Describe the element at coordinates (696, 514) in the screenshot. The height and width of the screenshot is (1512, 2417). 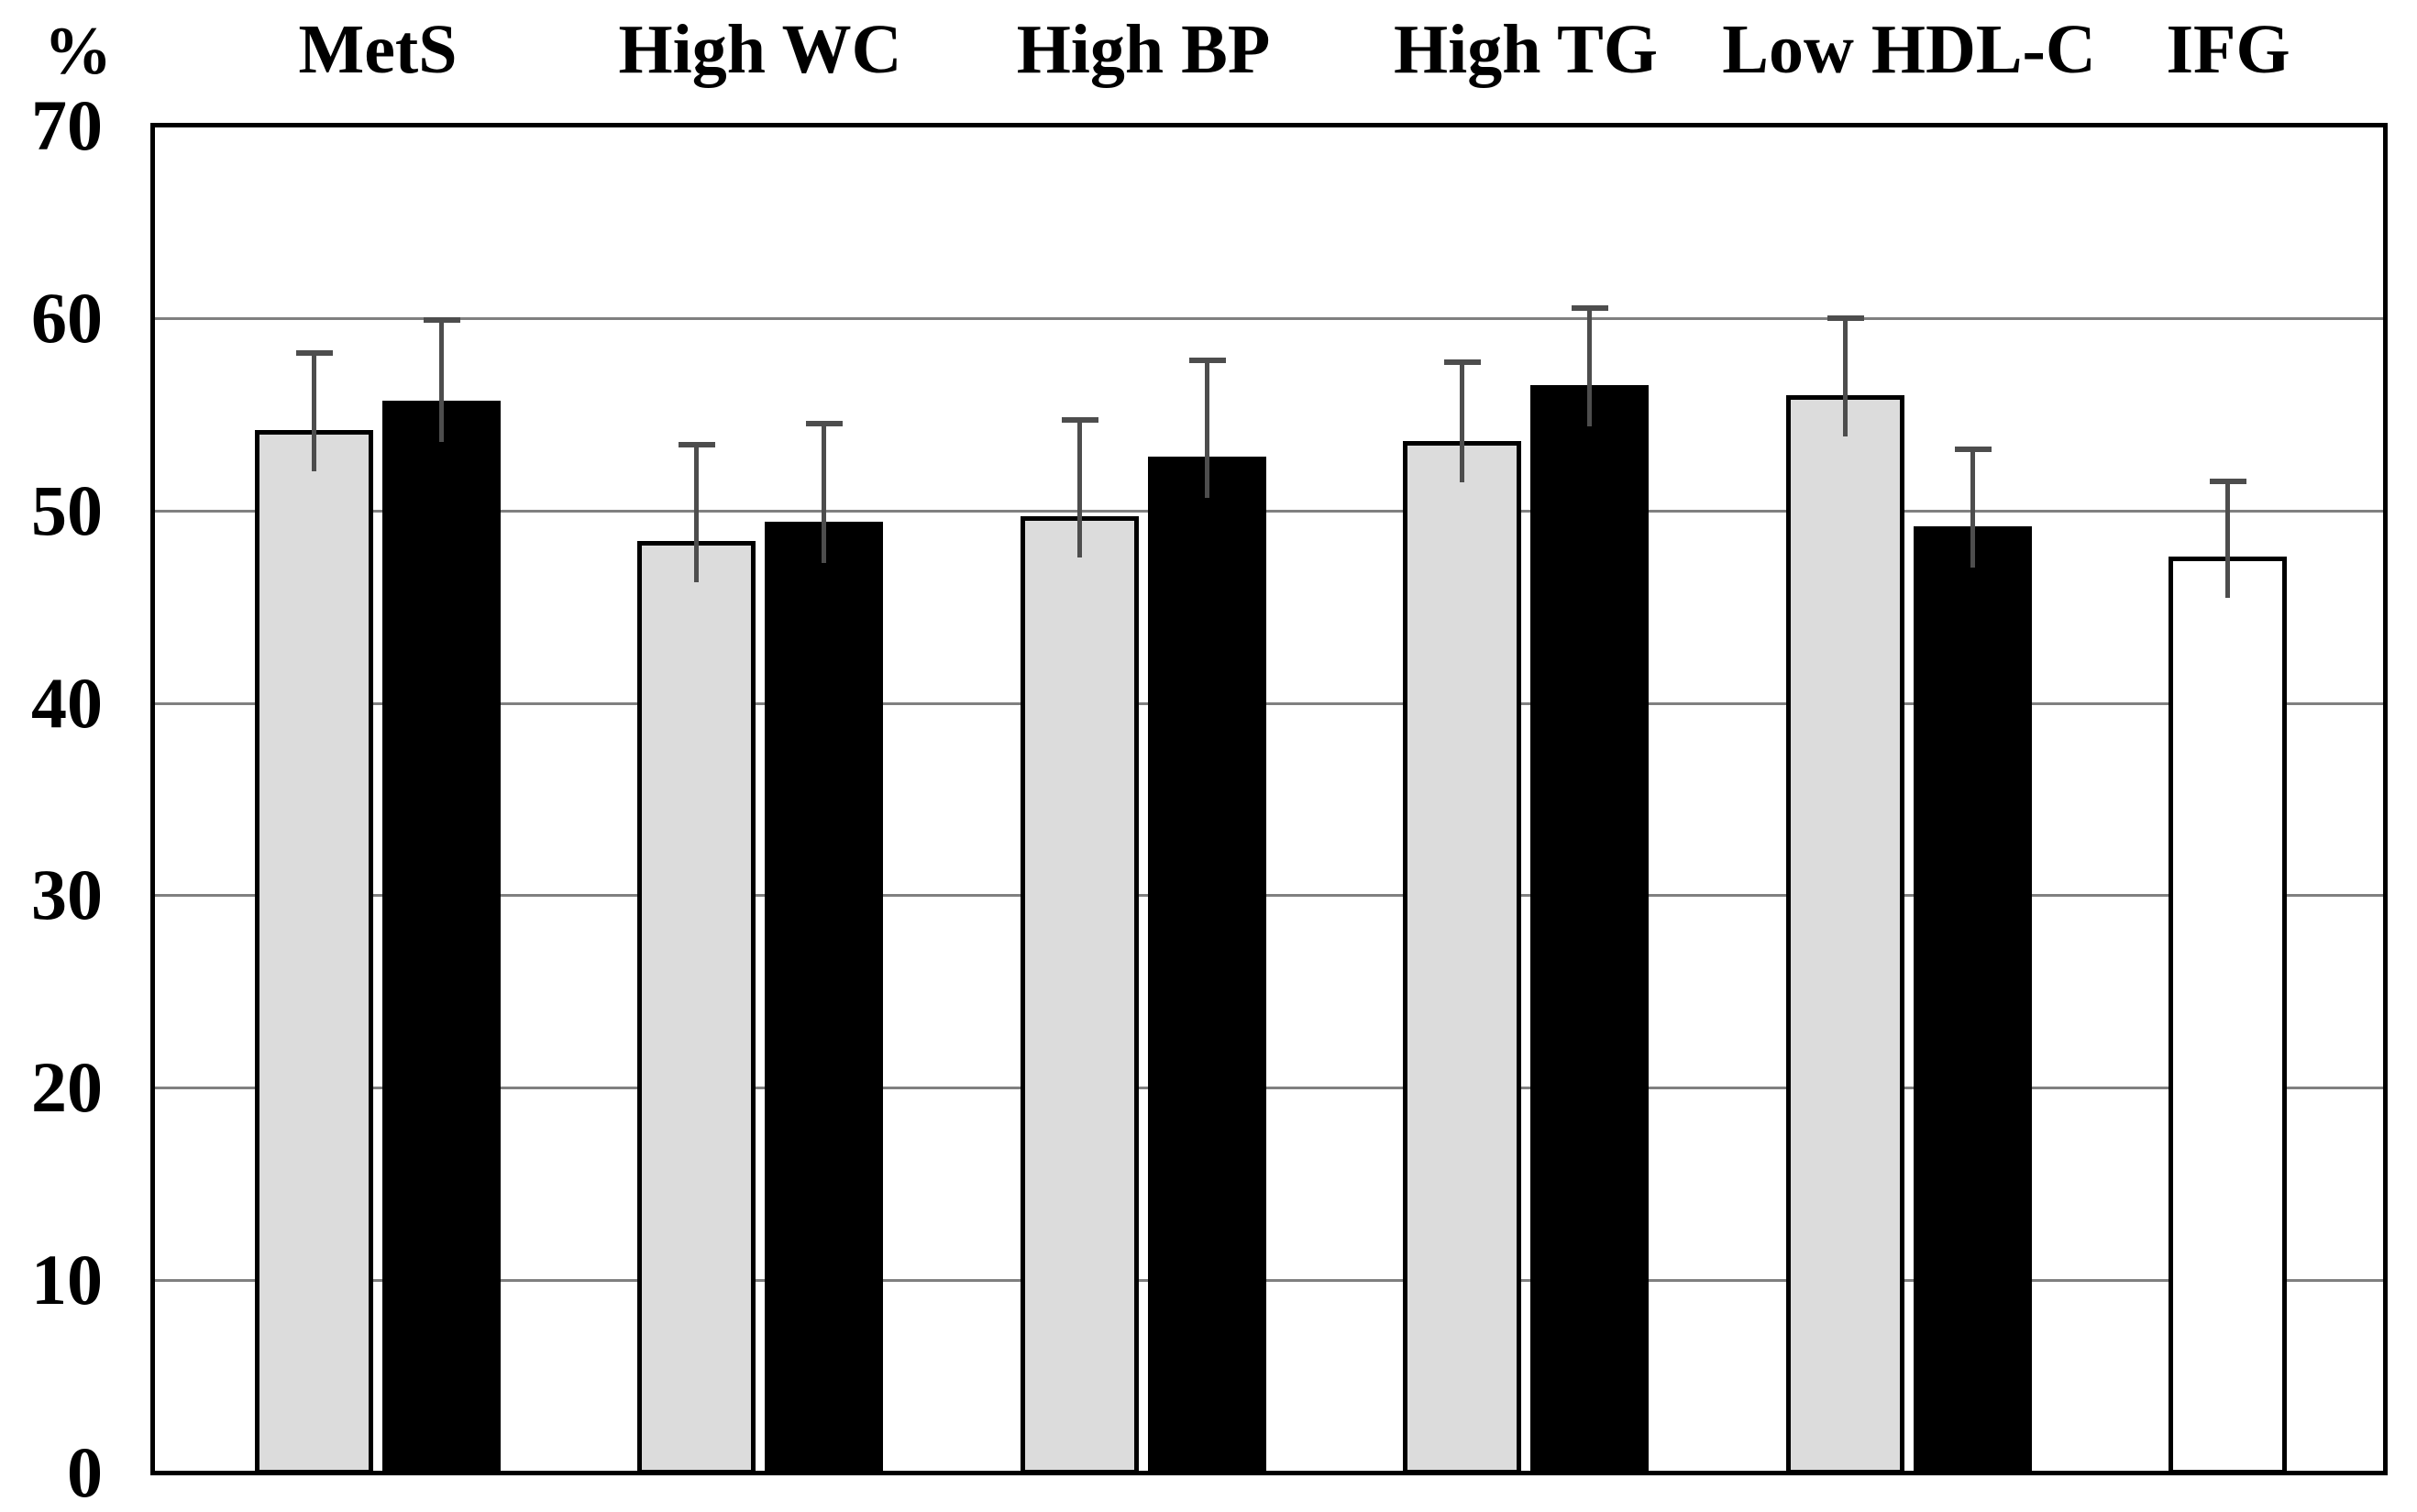
I see `error-bar-stem-high-wc-gray` at that location.